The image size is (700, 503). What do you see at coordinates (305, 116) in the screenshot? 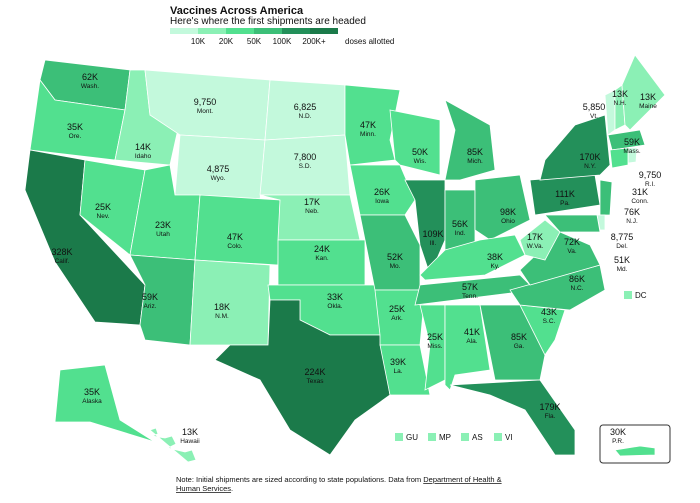
I see `state-name: N.D.` at bounding box center [305, 116].